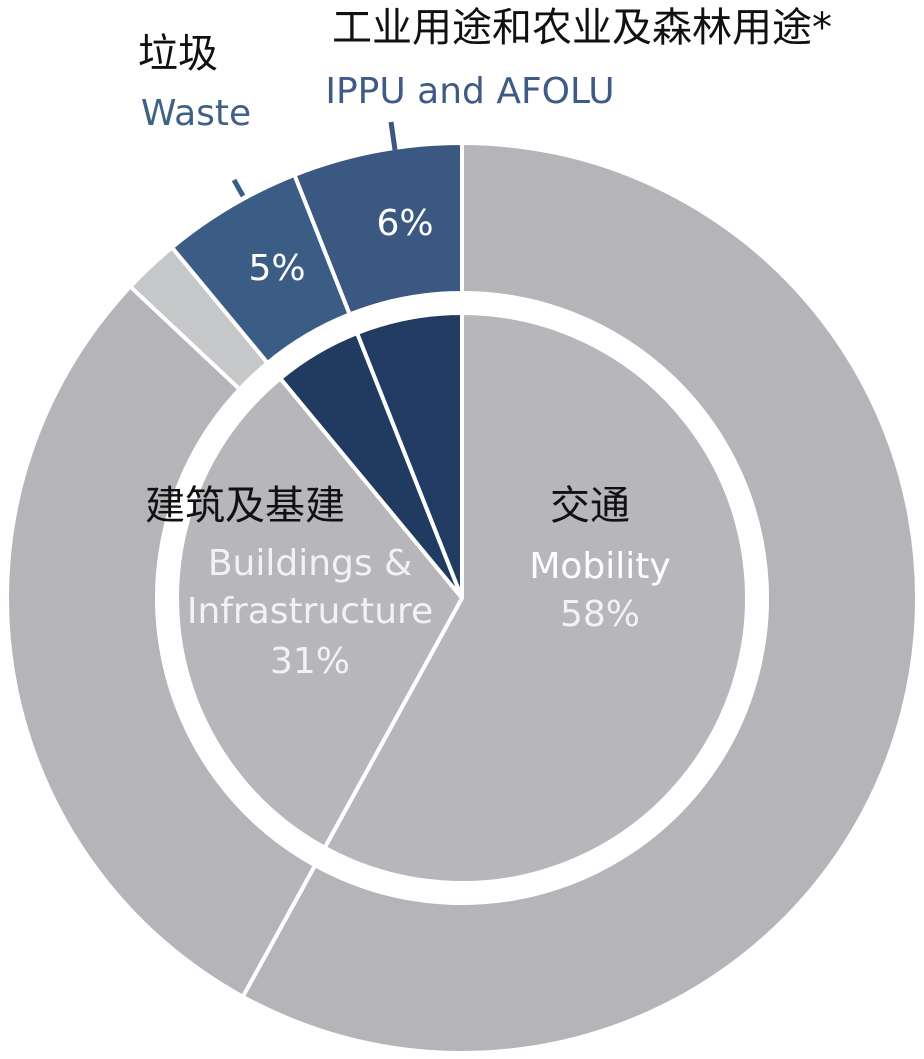 This screenshot has height=1059, width=924. What do you see at coordinates (590, 506) in the screenshot?
I see `category-label: 交通` at bounding box center [590, 506].